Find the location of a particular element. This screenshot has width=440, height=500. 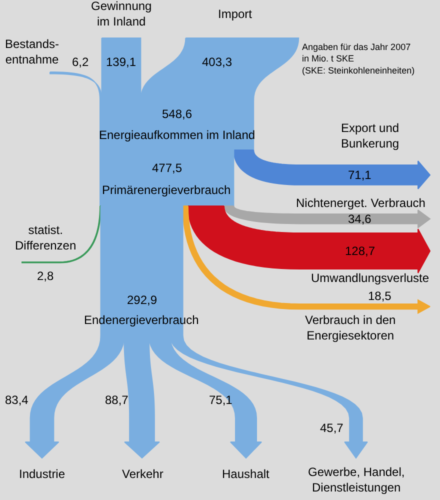

category-label: Verbrauch in den Energiesektoren is located at coordinates (350, 328).